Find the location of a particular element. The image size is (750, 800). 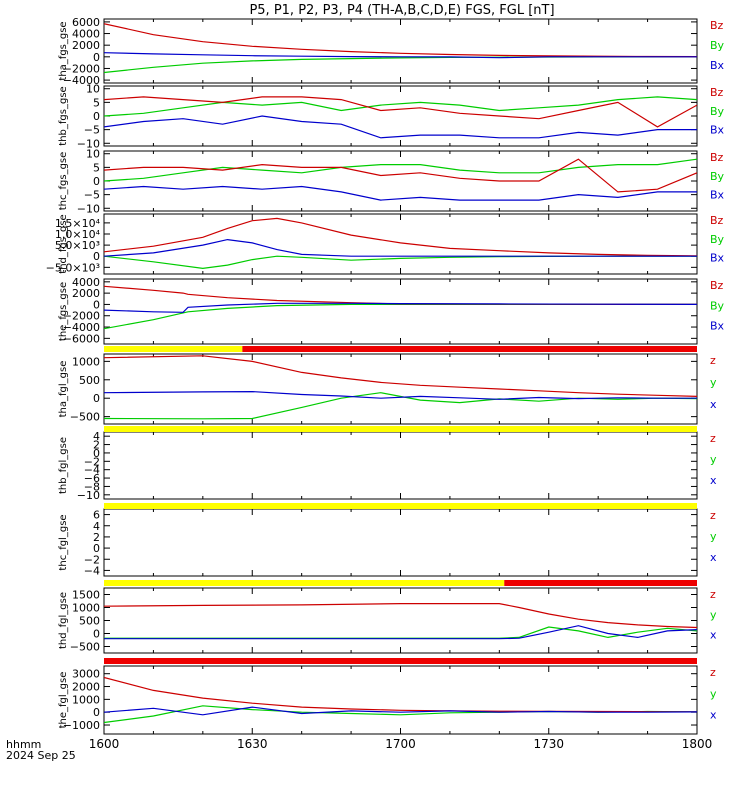

y-axis-label: thd_fgs_gse is located at coordinates (63, 243).